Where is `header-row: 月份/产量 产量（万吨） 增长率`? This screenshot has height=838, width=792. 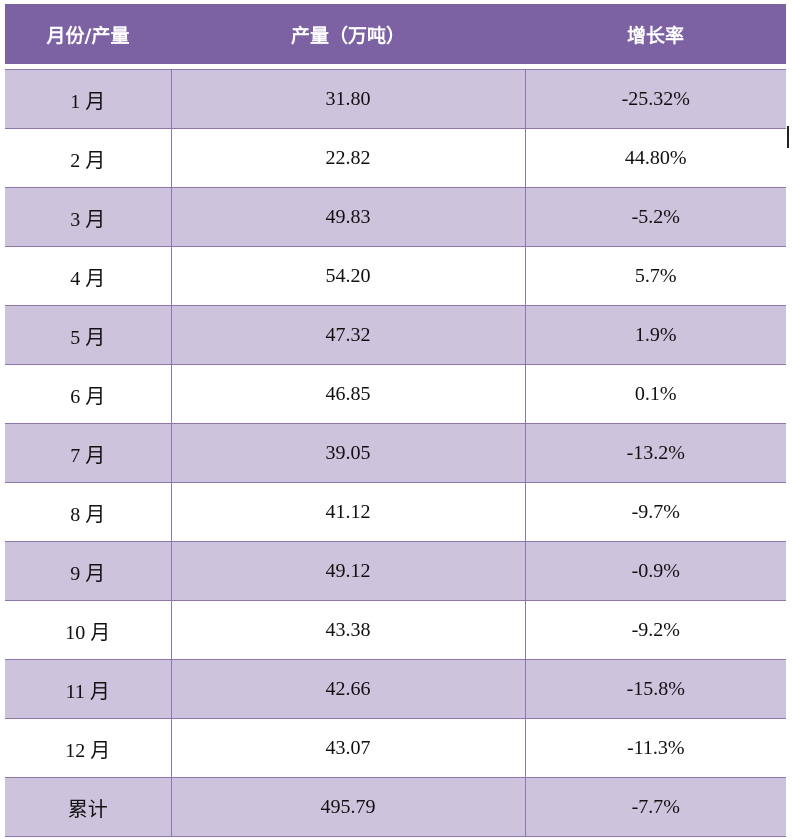 header-row: 月份/产量 产量（万吨） 增长率 is located at coordinates (395, 34).